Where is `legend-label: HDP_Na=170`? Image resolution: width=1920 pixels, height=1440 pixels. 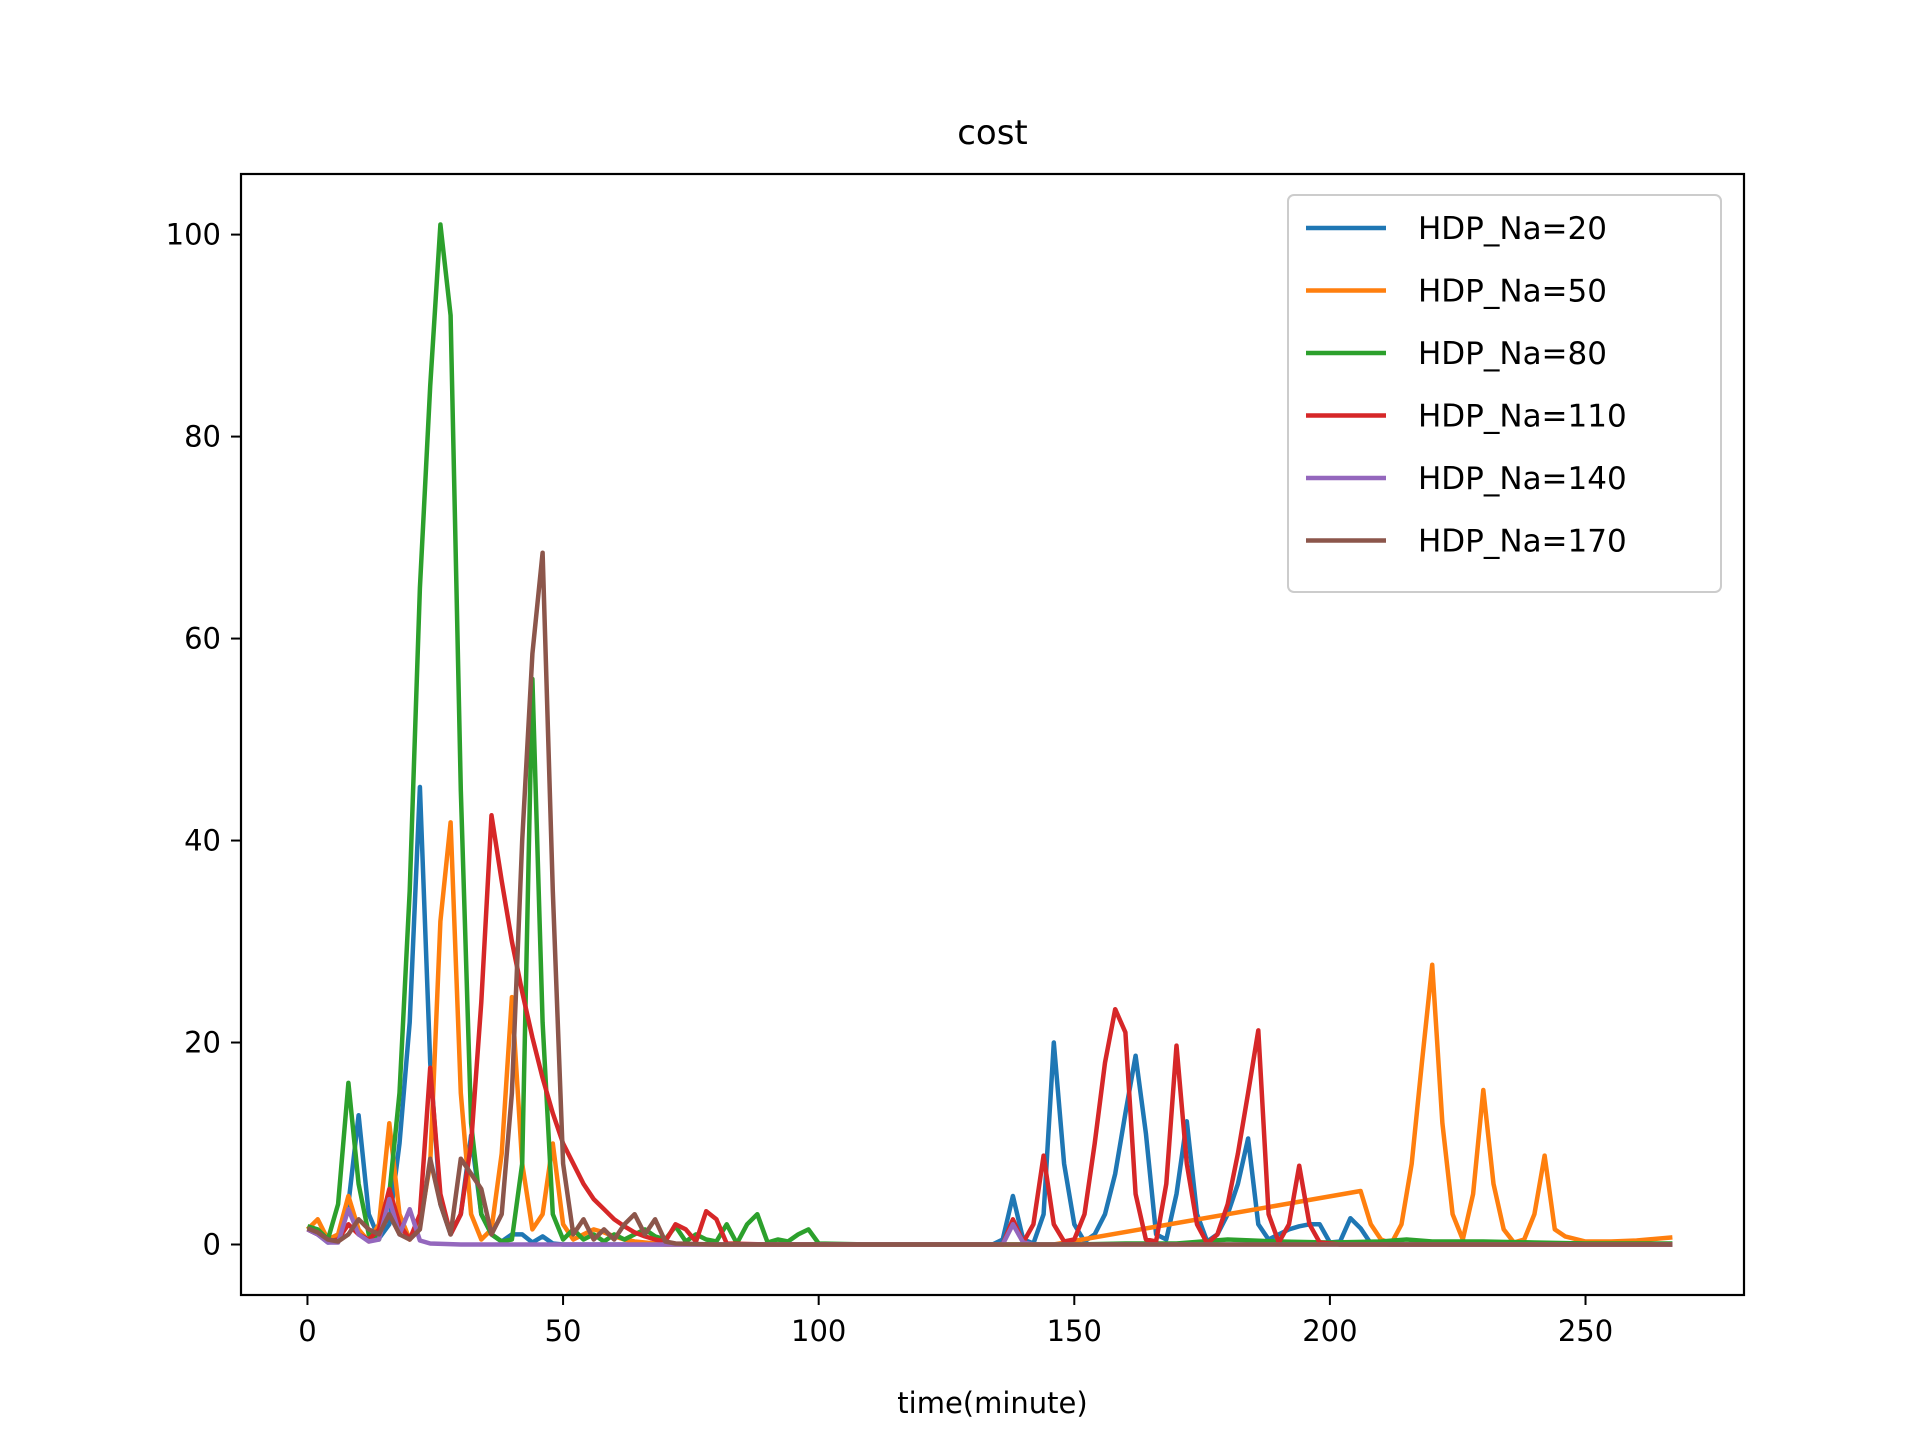 legend-label: HDP_Na=170 is located at coordinates (1522, 542).